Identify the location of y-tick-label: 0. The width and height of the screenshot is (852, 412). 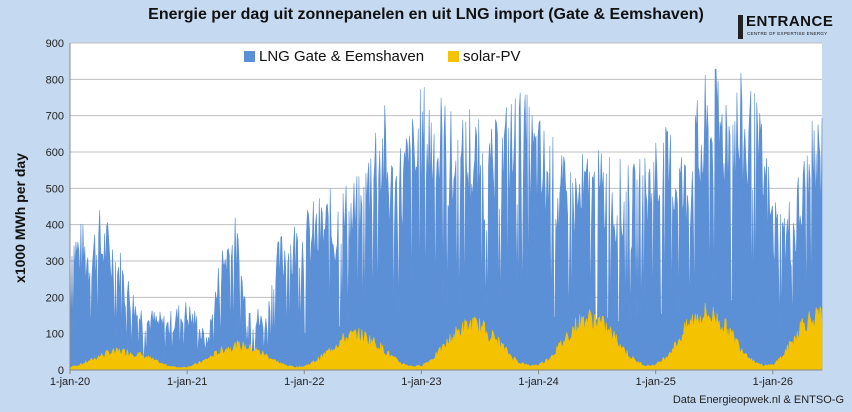
(61, 371).